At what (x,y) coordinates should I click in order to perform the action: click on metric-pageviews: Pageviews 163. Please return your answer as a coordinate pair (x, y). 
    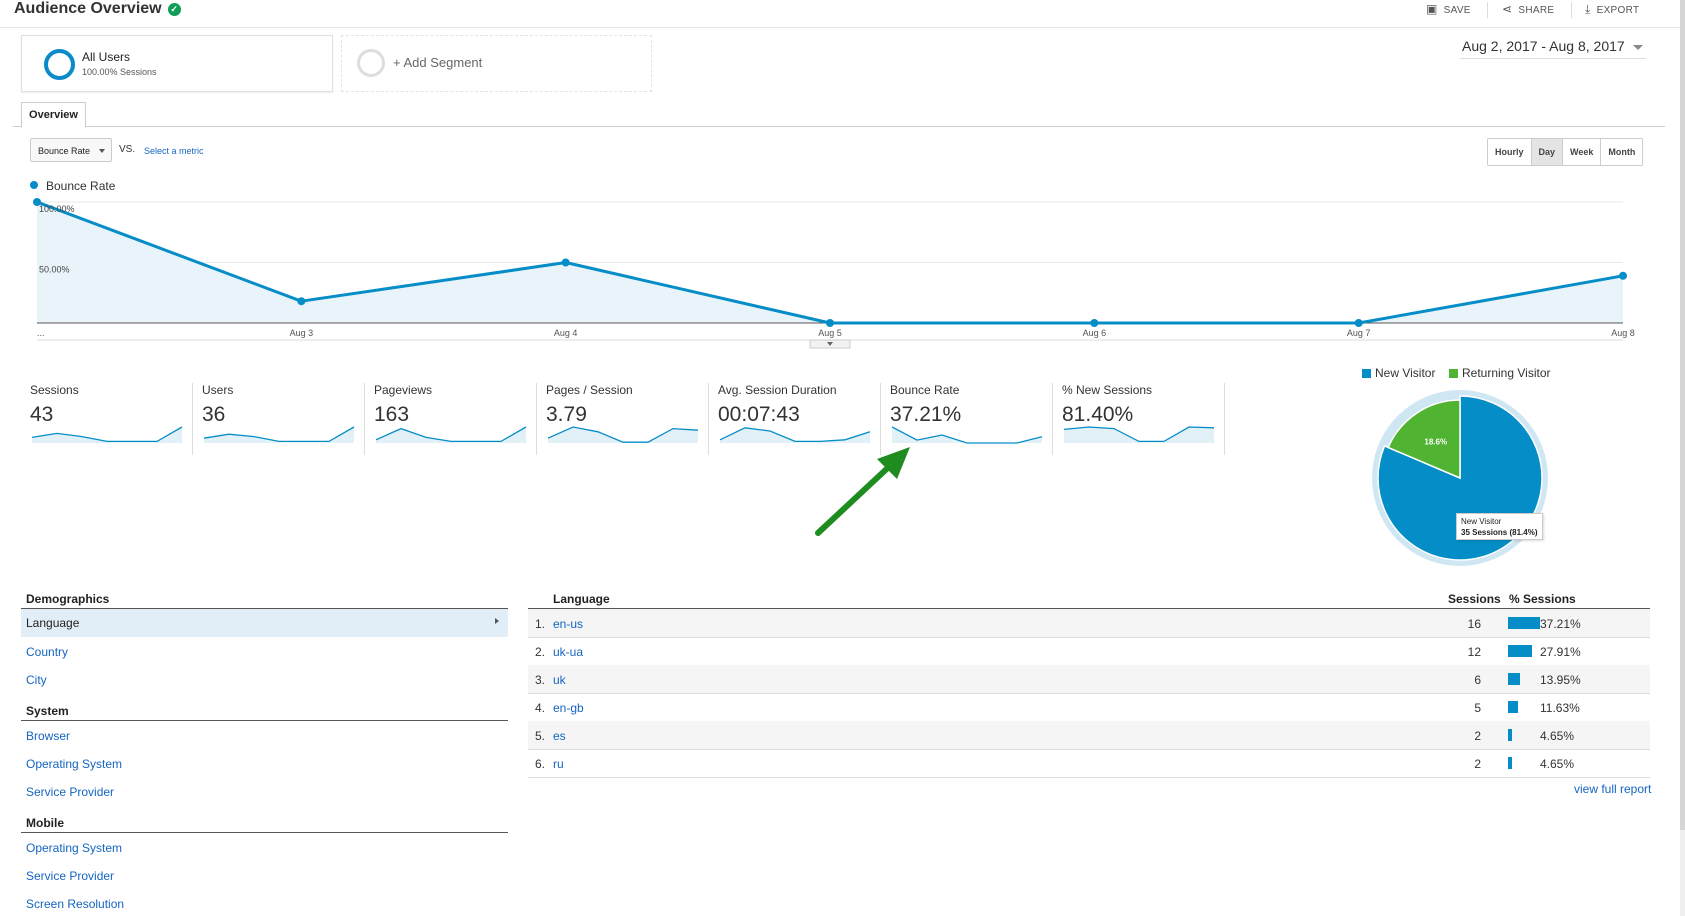
    Looking at the image, I should click on (459, 419).